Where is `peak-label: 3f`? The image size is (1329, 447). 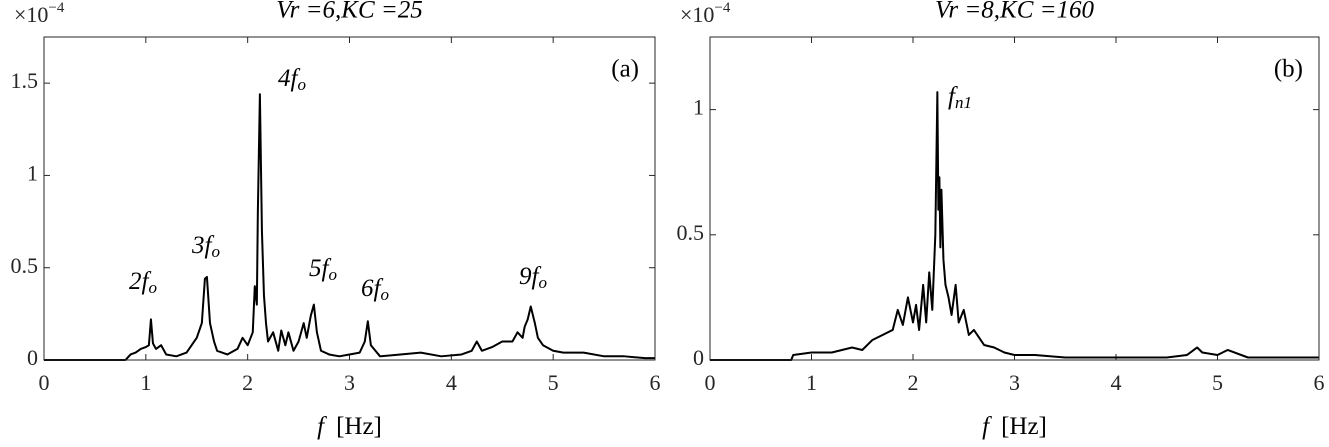
peak-label: 3f is located at coordinates (203, 245).